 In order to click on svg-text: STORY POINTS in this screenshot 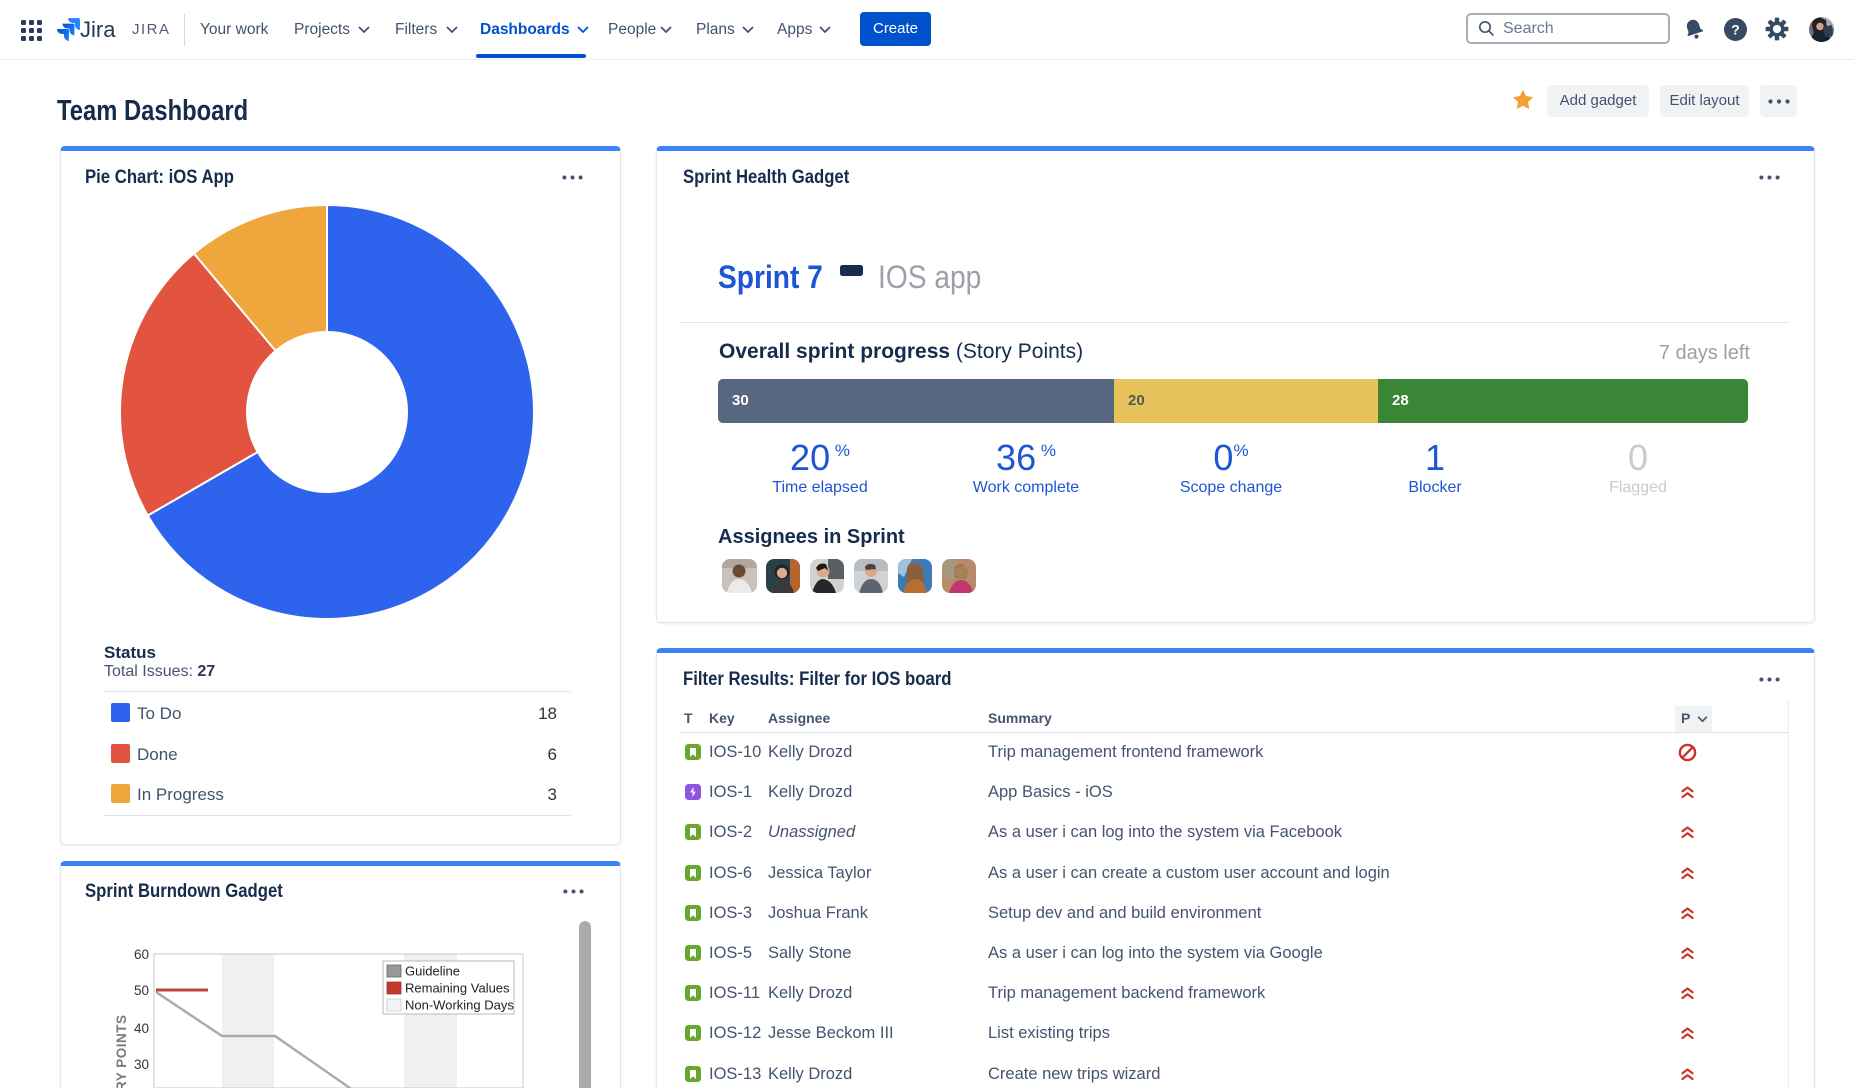, I will do `click(121, 1051)`.